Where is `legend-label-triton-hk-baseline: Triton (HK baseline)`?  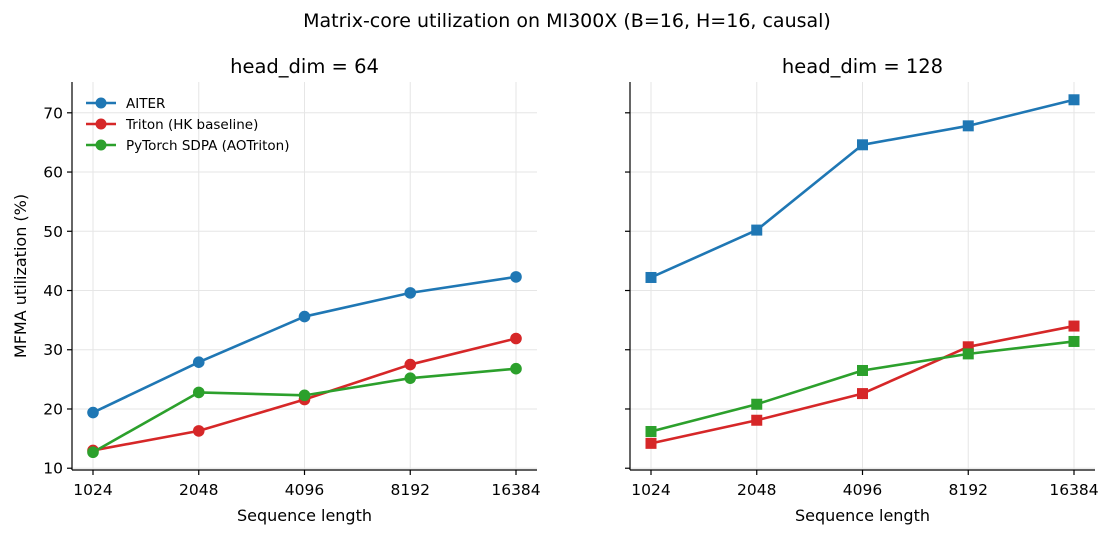 legend-label-triton-hk-baseline: Triton (HK baseline) is located at coordinates (191, 125).